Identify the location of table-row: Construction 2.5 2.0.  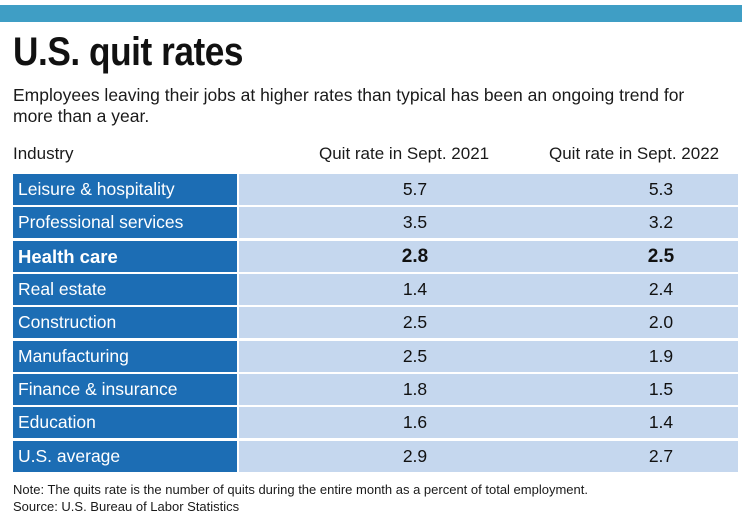
(375, 323).